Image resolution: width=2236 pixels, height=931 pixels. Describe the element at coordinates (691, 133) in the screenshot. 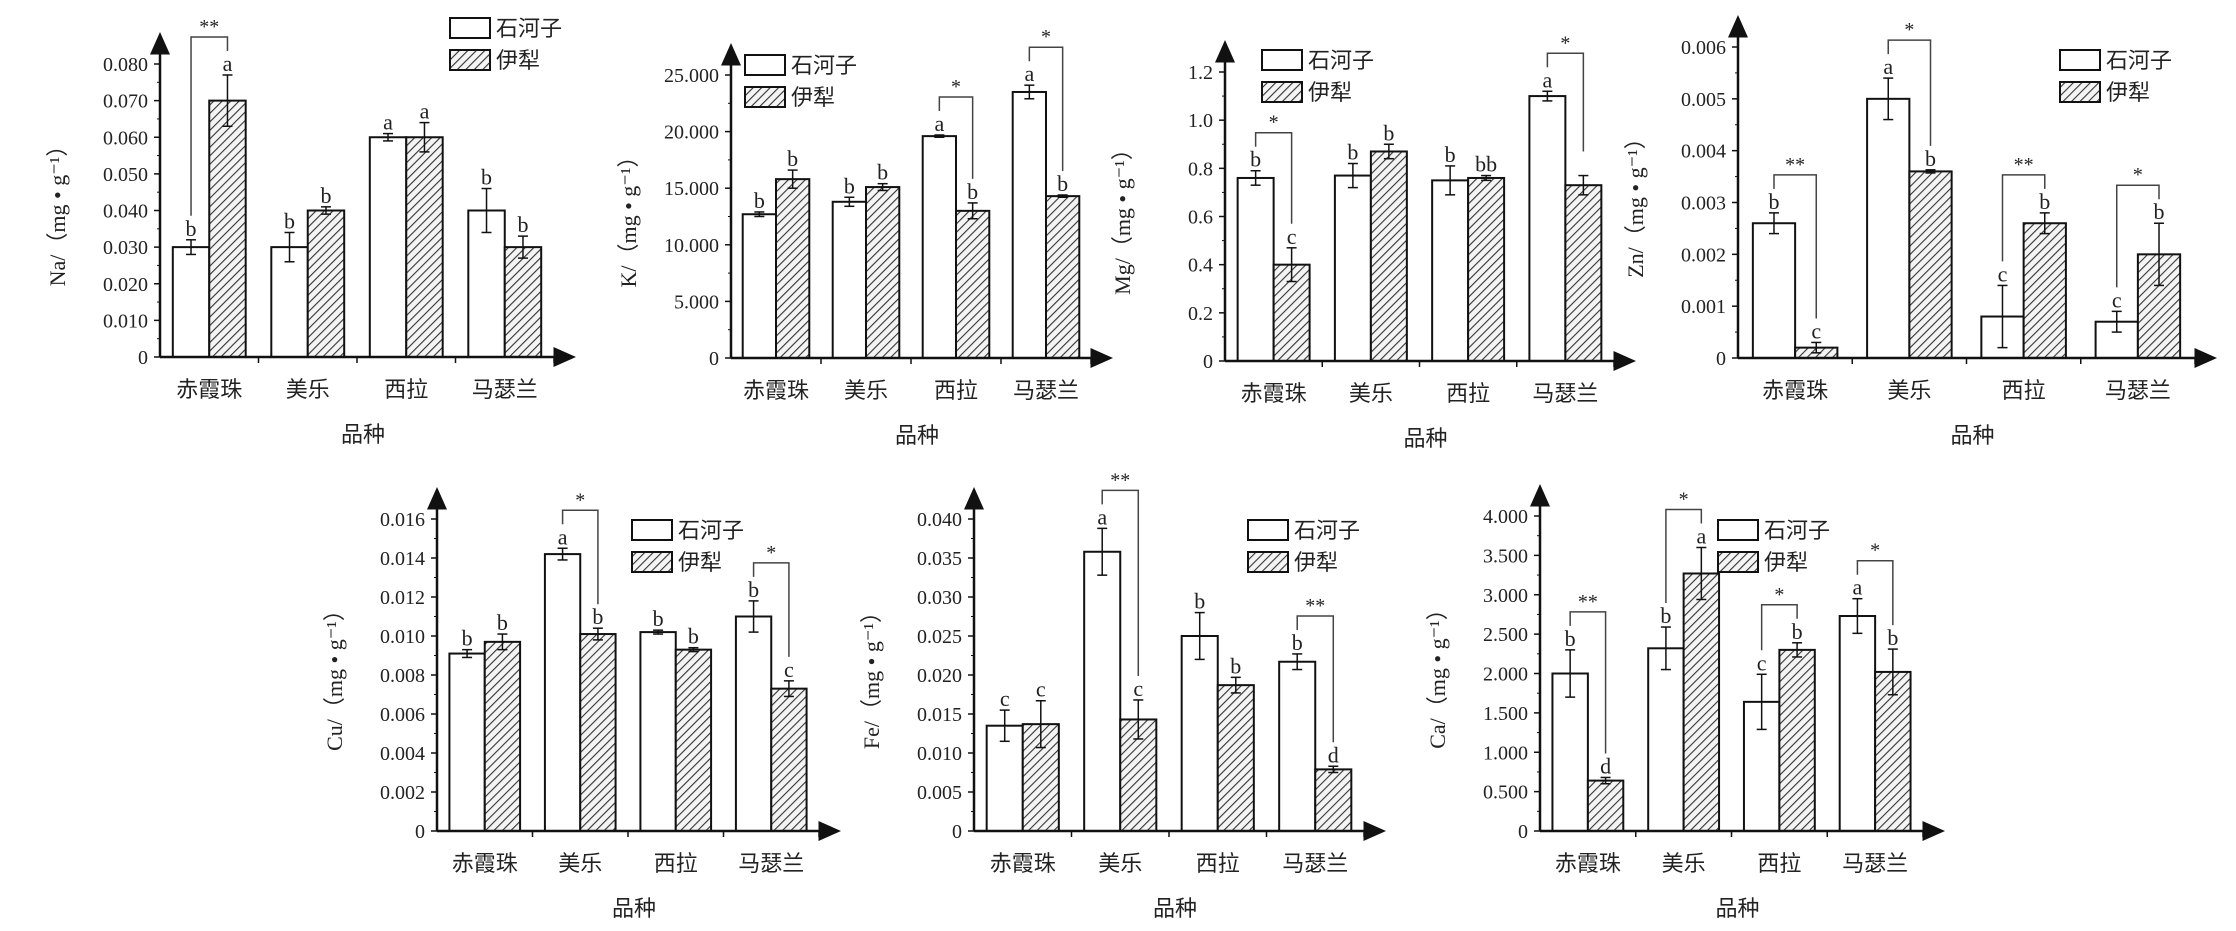

I see `y-tick-label: 20.000` at that location.